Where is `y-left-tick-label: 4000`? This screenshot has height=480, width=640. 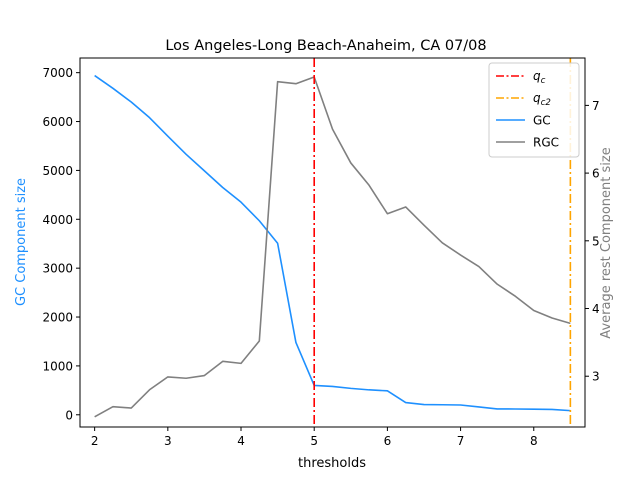 y-left-tick-label: 4000 is located at coordinates (57, 220).